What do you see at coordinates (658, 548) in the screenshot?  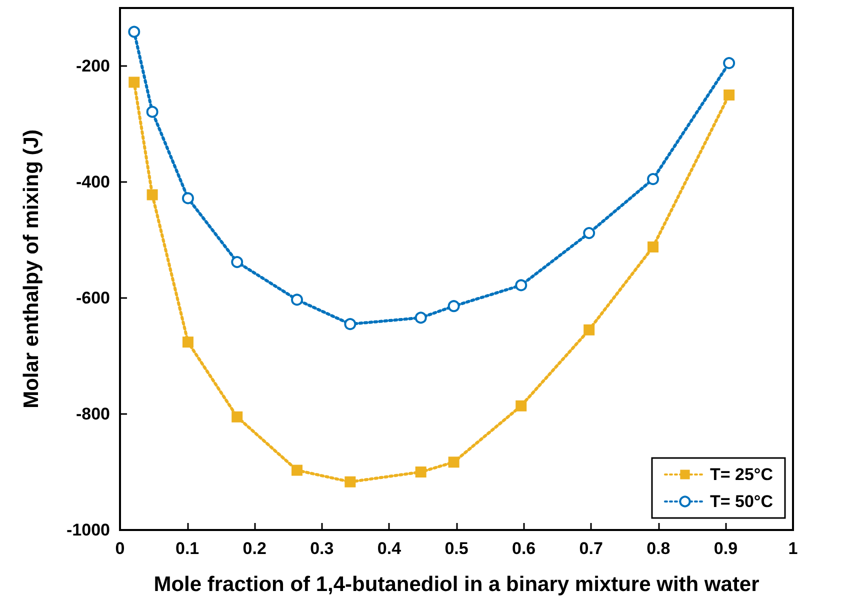 I see `x-tick-label: 0.8` at bounding box center [658, 548].